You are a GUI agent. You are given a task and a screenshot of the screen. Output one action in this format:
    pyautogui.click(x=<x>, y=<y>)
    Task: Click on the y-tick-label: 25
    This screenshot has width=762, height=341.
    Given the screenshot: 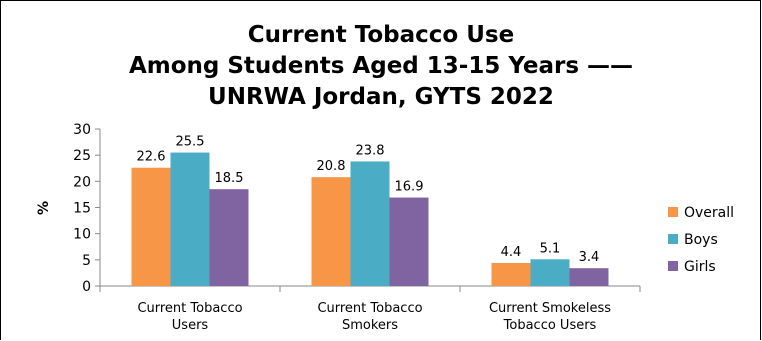 What is the action you would take?
    pyautogui.click(x=82, y=156)
    